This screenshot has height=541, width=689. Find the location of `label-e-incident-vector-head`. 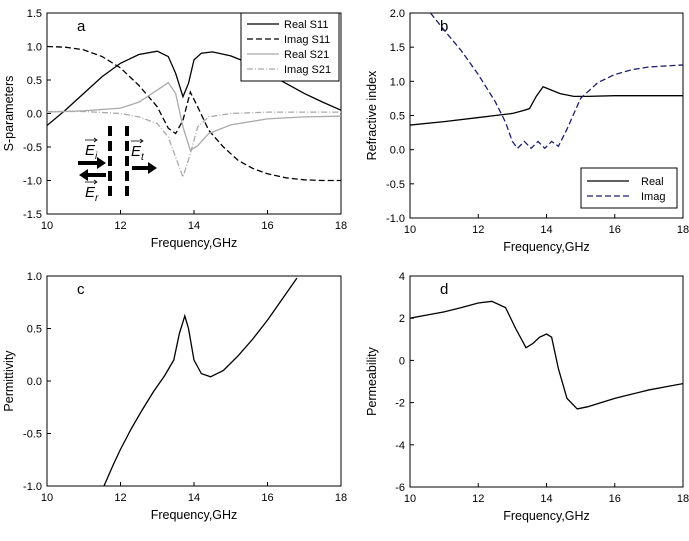

label-e-incident-vector-head is located at coordinates (95, 140).